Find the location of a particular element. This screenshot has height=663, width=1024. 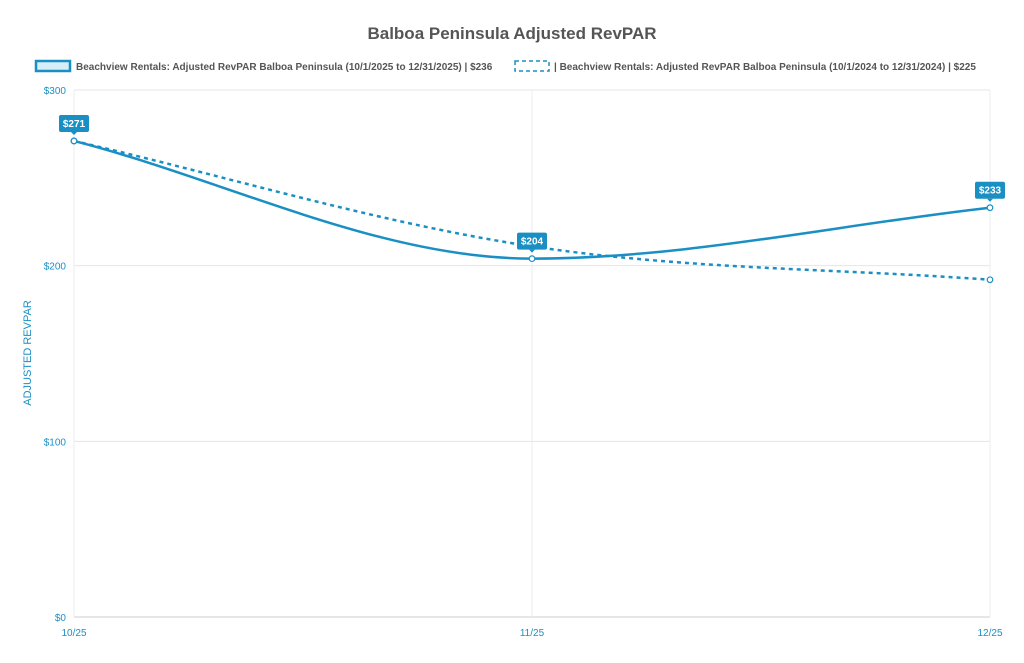

data-point-2024 is located at coordinates (990, 280).